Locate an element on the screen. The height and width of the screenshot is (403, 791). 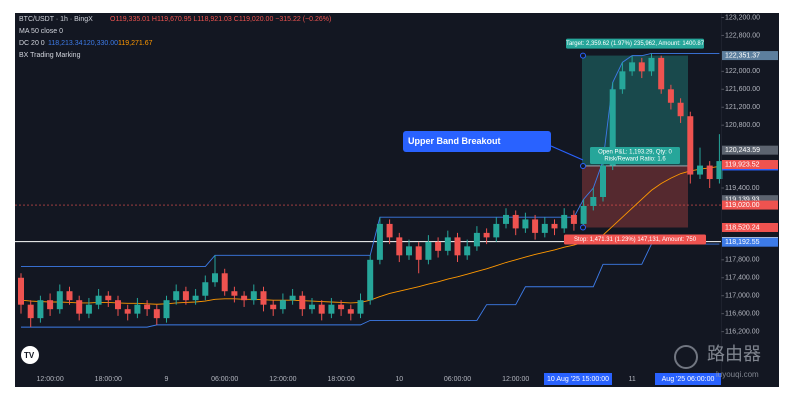
pnl-label: Open P&L: 1,193.29, Qty: 0 is located at coordinates (635, 153).